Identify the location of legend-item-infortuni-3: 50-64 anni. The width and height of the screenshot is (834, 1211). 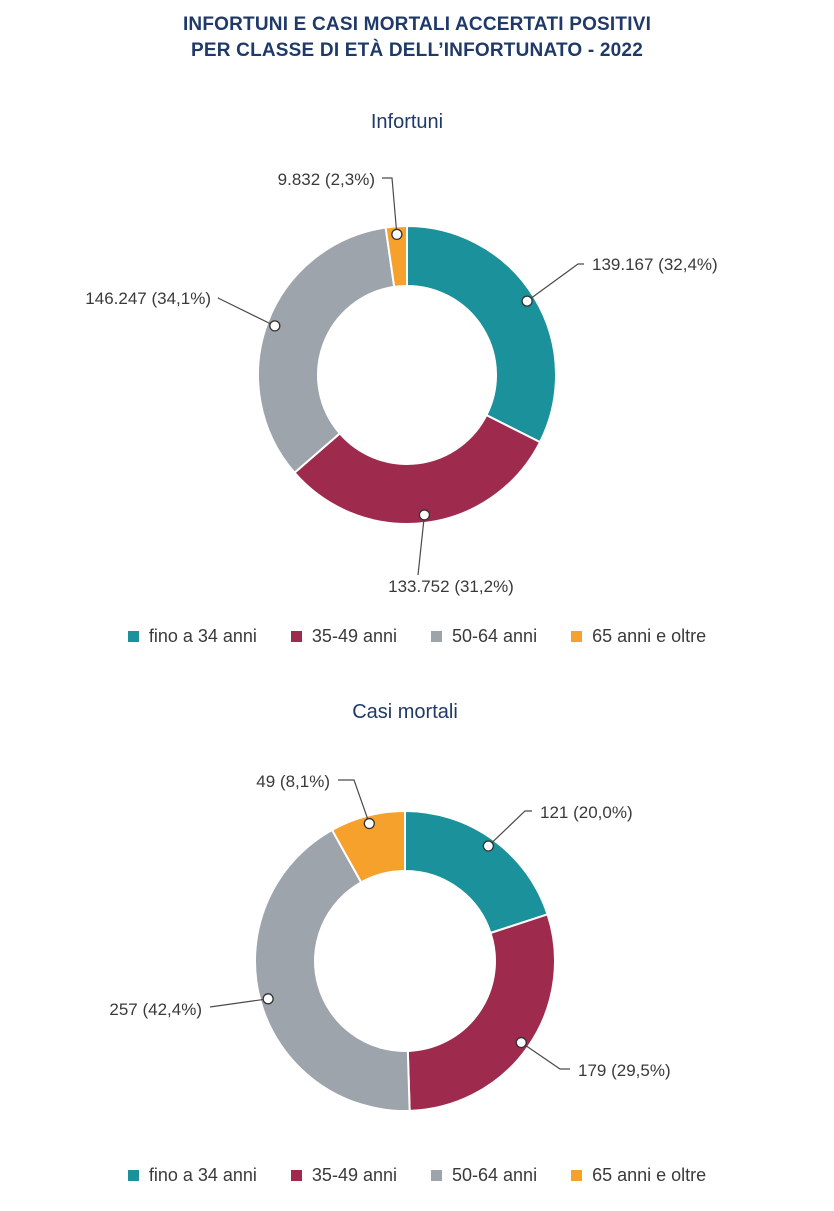
(484, 636).